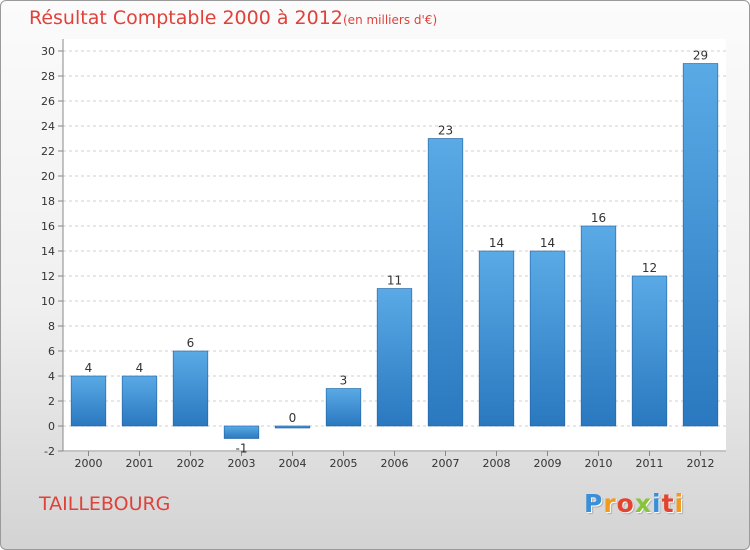 The width and height of the screenshot is (750, 550). I want to click on y-tick-label: 22, so click(48, 151).